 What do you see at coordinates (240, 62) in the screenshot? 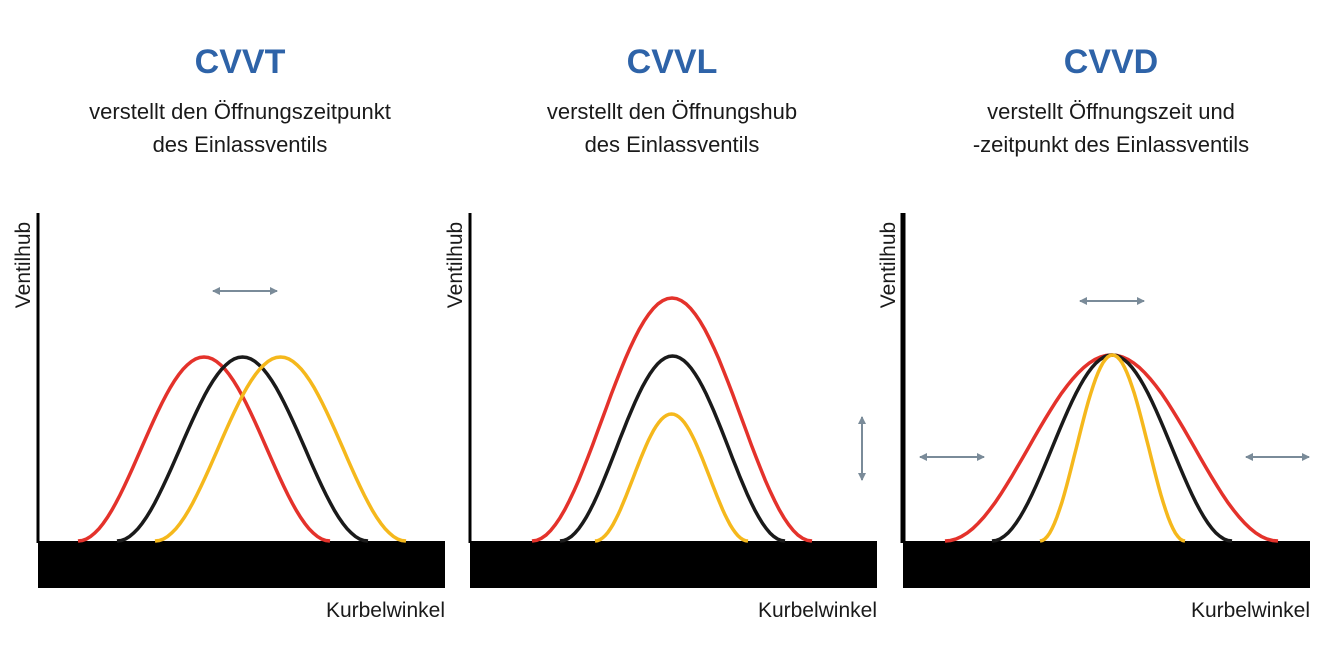
I see `panel-title: CVVT` at bounding box center [240, 62].